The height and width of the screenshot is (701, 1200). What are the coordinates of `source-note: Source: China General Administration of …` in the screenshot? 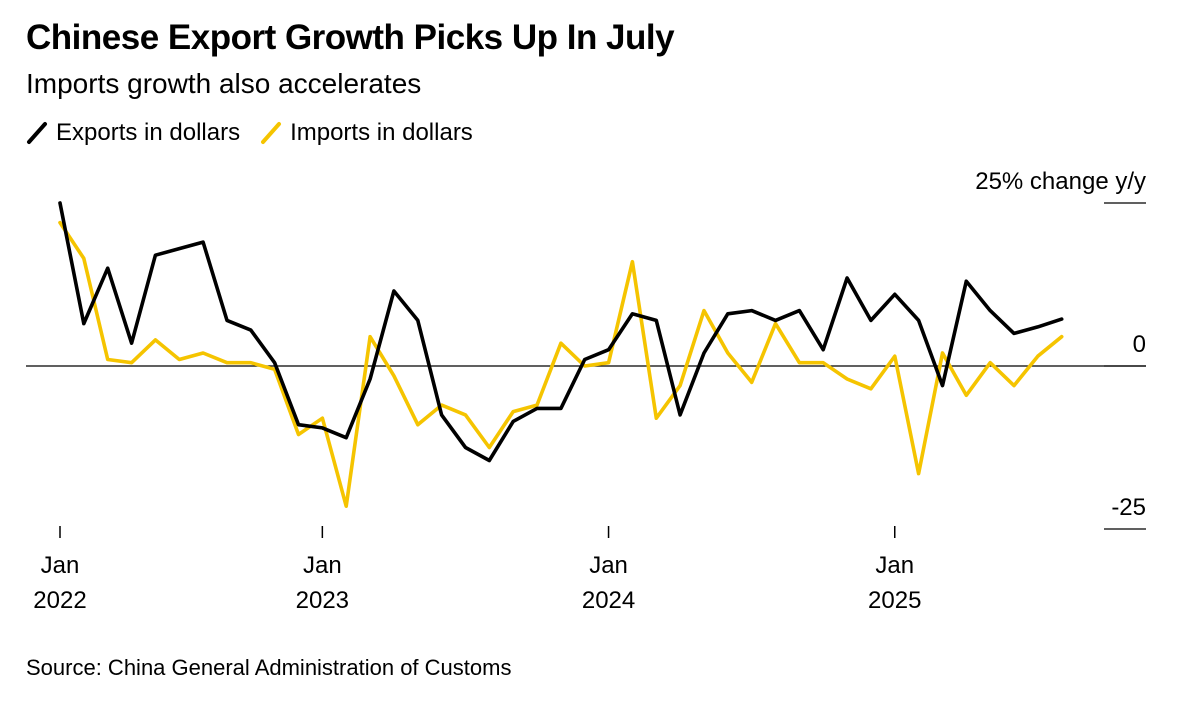 It's located at (269, 667).